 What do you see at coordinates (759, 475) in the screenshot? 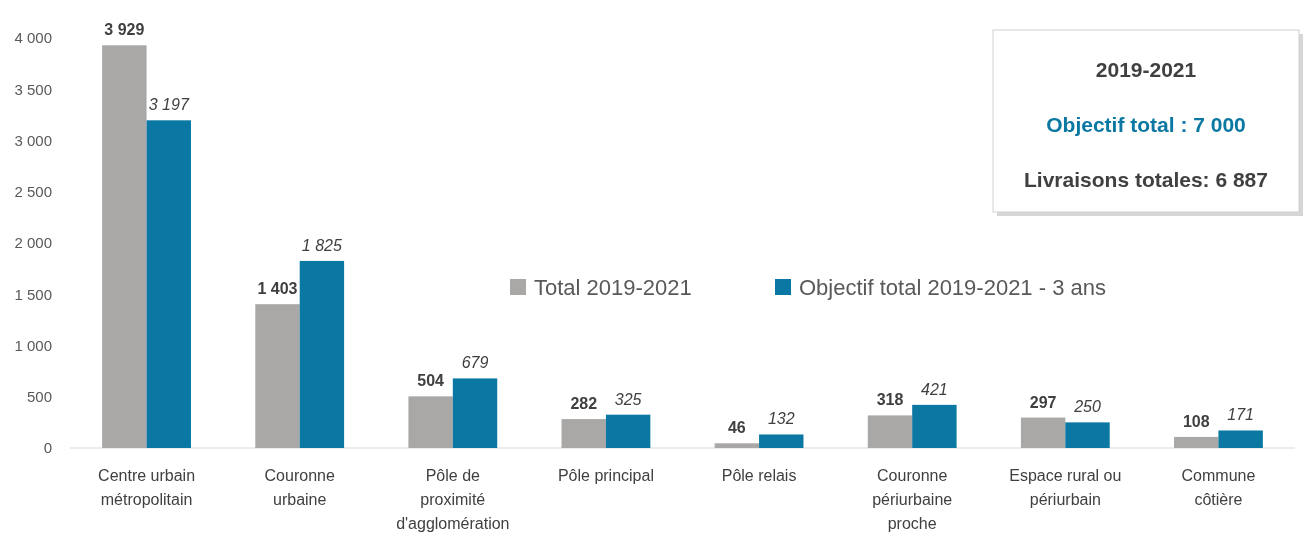
I see `x-tick-label: Pôle relais` at bounding box center [759, 475].